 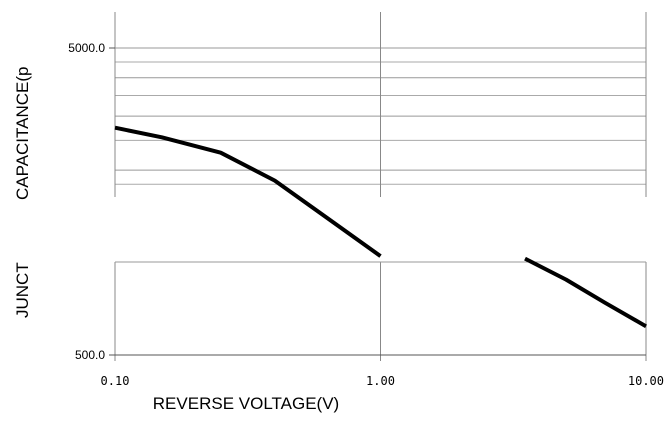 I want to click on y-tick-labels: 5000.0 500.0, so click(x=86, y=201).